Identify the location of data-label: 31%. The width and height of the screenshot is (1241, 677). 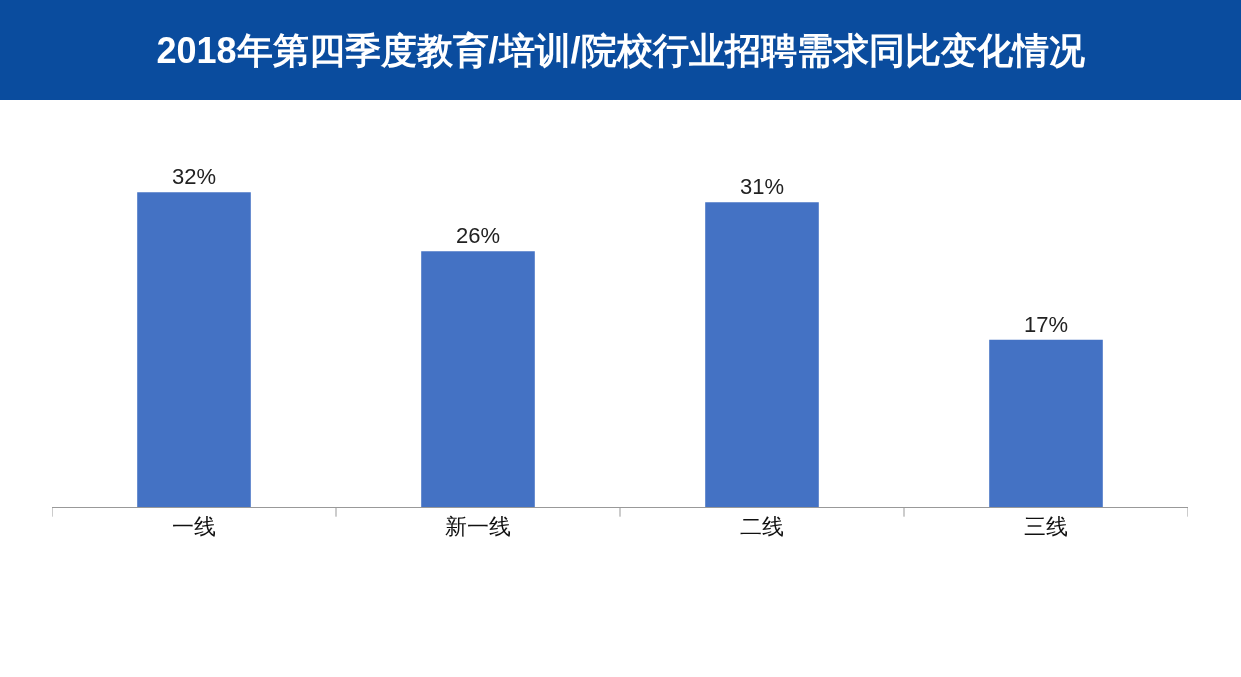
(762, 187).